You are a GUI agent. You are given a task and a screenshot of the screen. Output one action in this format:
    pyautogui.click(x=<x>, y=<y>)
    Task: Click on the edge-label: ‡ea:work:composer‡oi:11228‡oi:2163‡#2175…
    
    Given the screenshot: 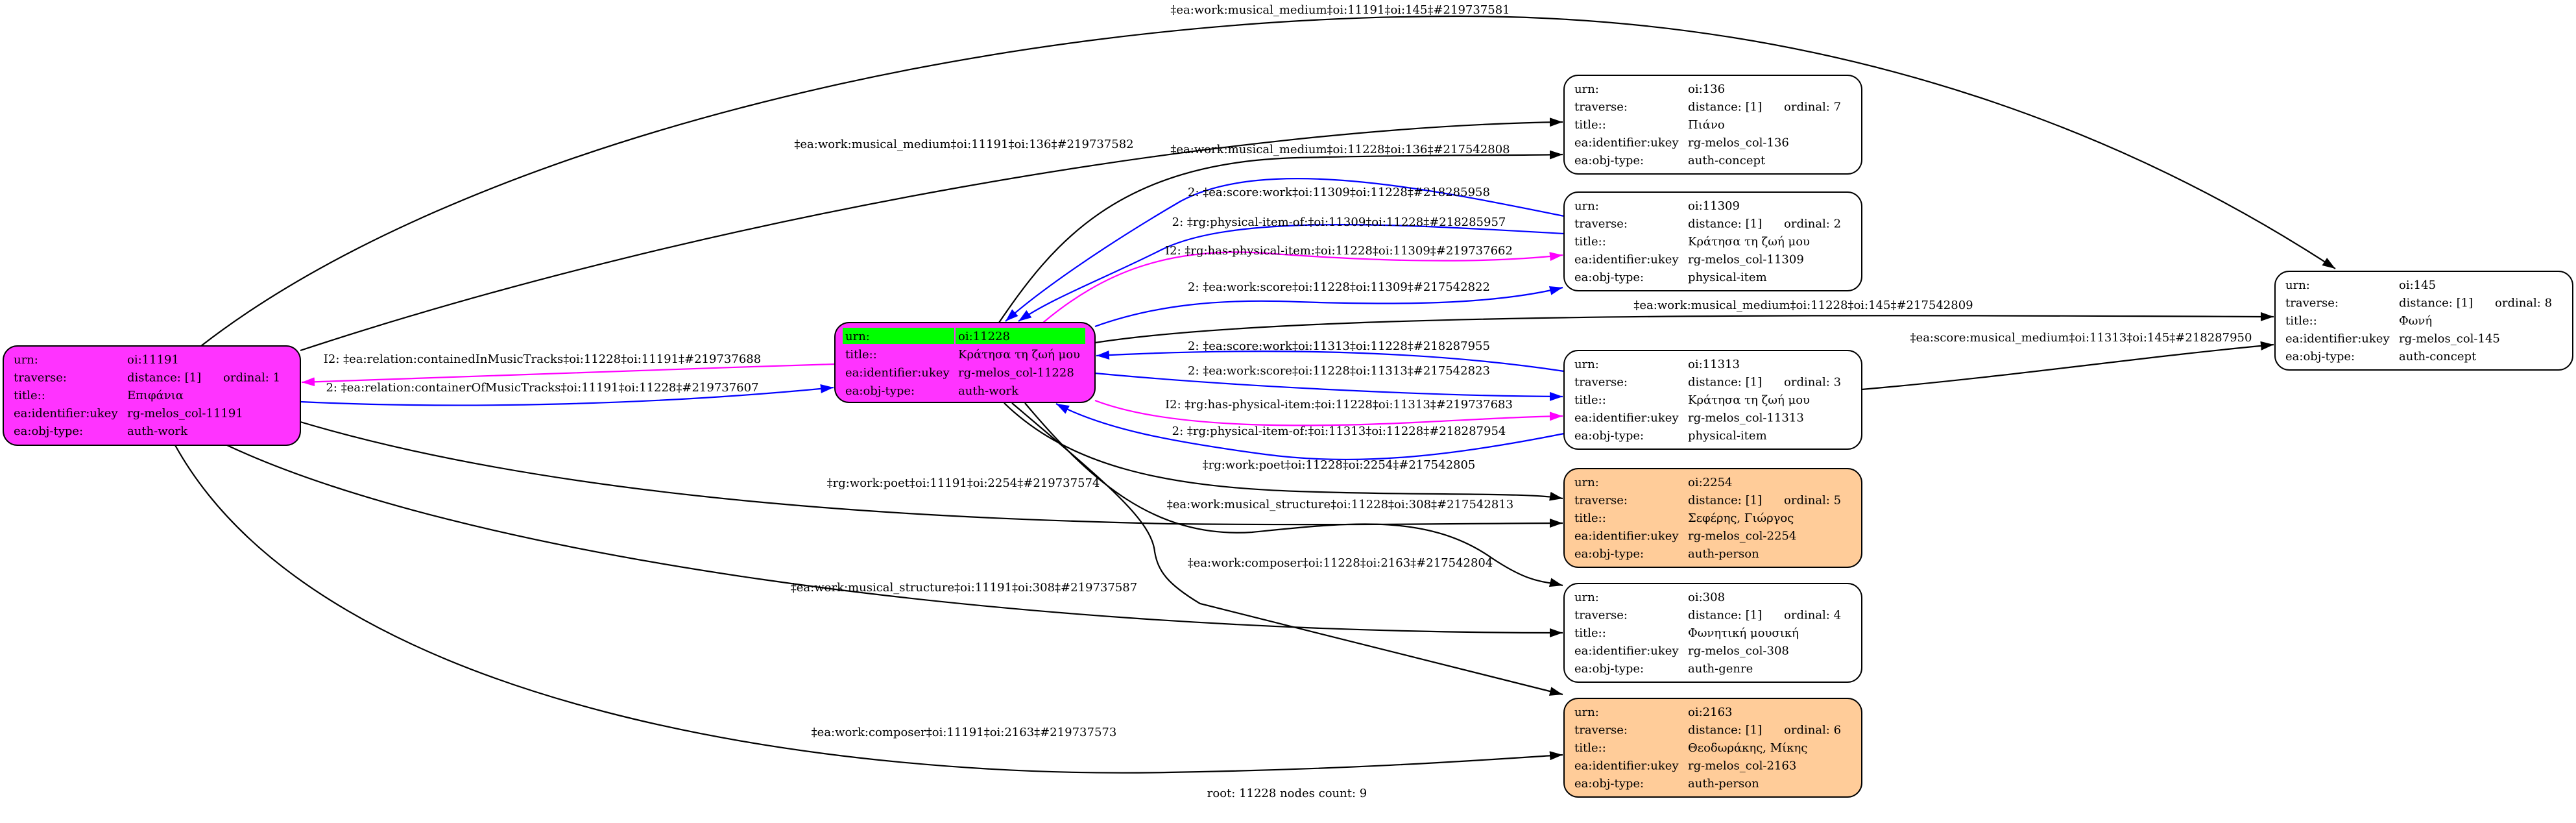 What is the action you would take?
    pyautogui.click(x=1340, y=563)
    